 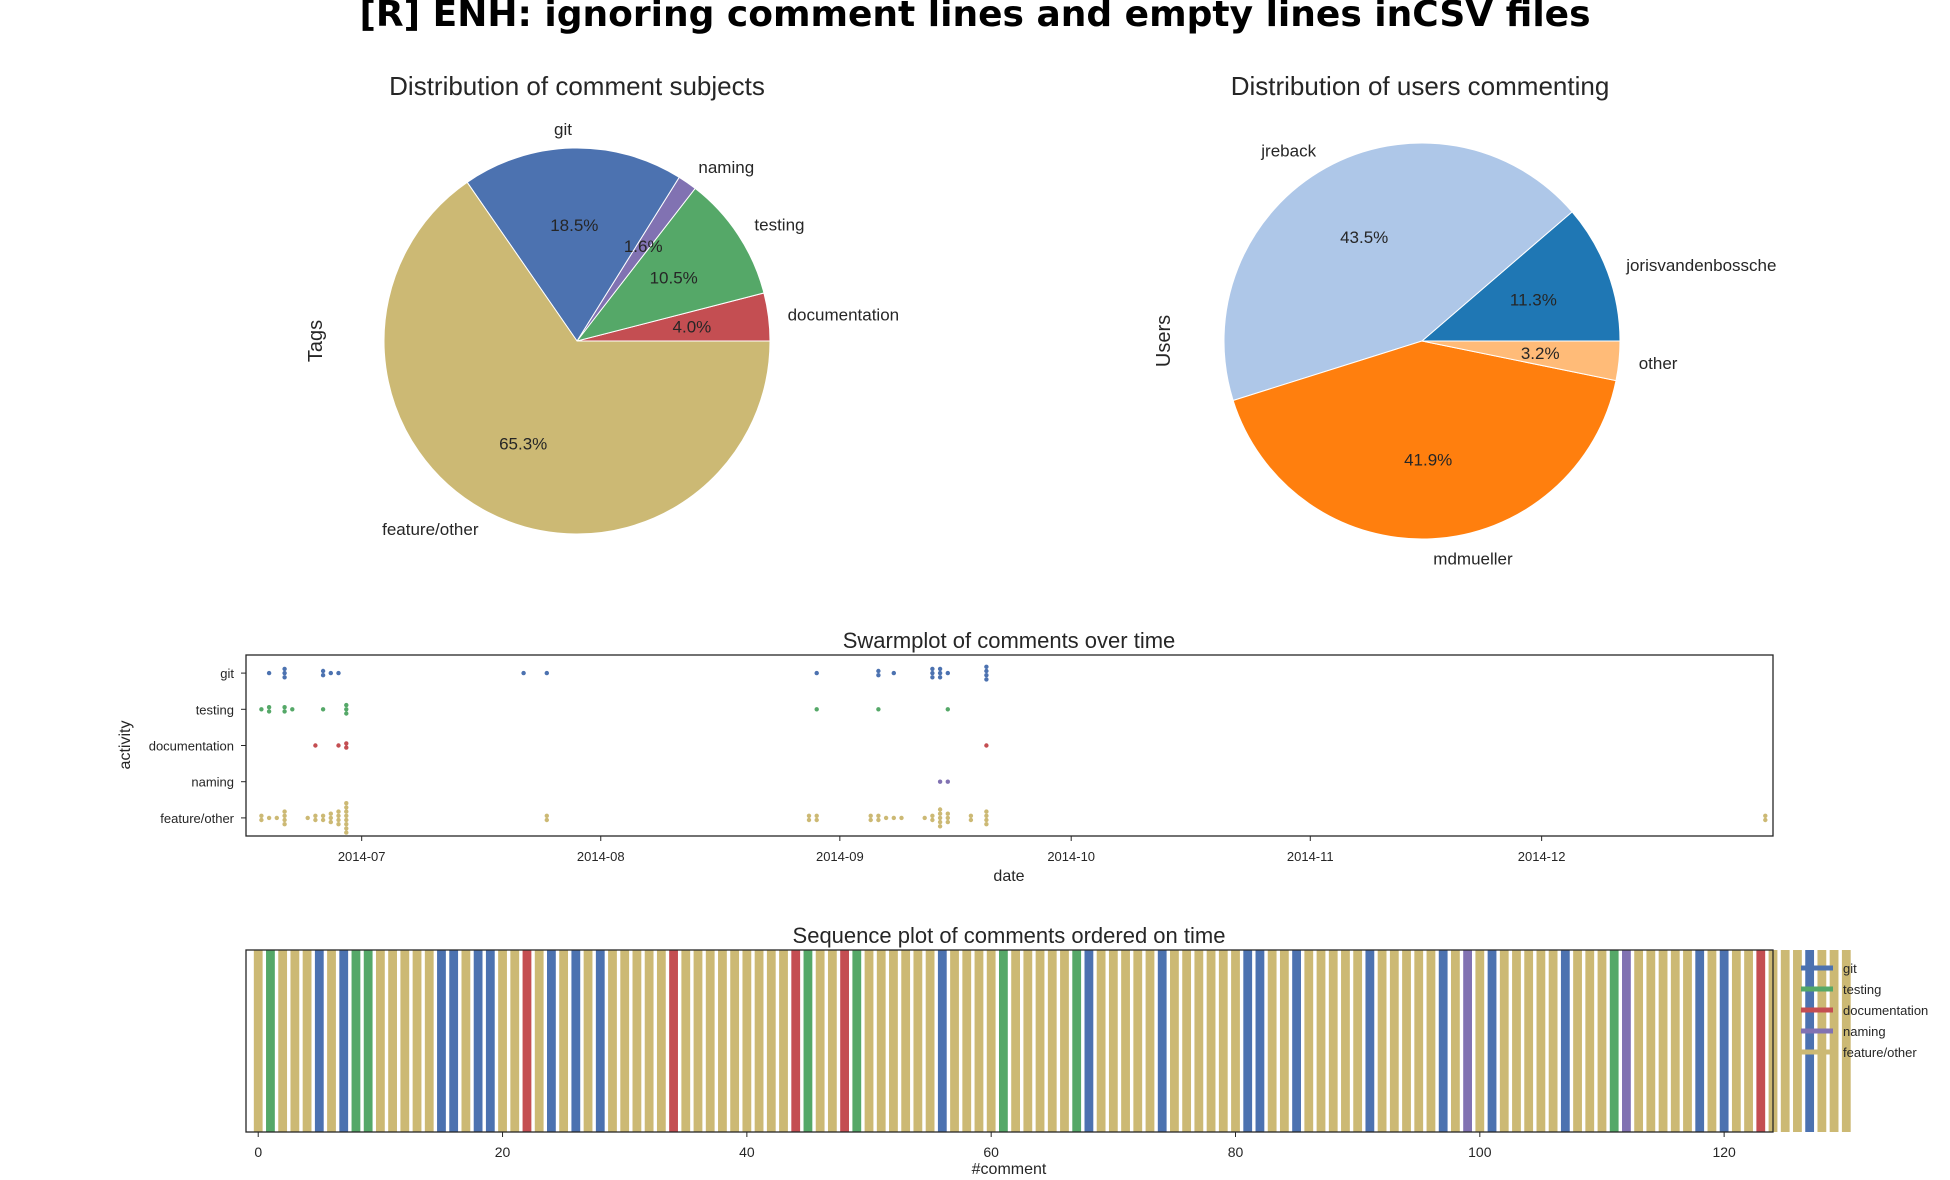 I want to click on pie-comment-subjects-title: Distribution of comment subjects, so click(x=577, y=86).